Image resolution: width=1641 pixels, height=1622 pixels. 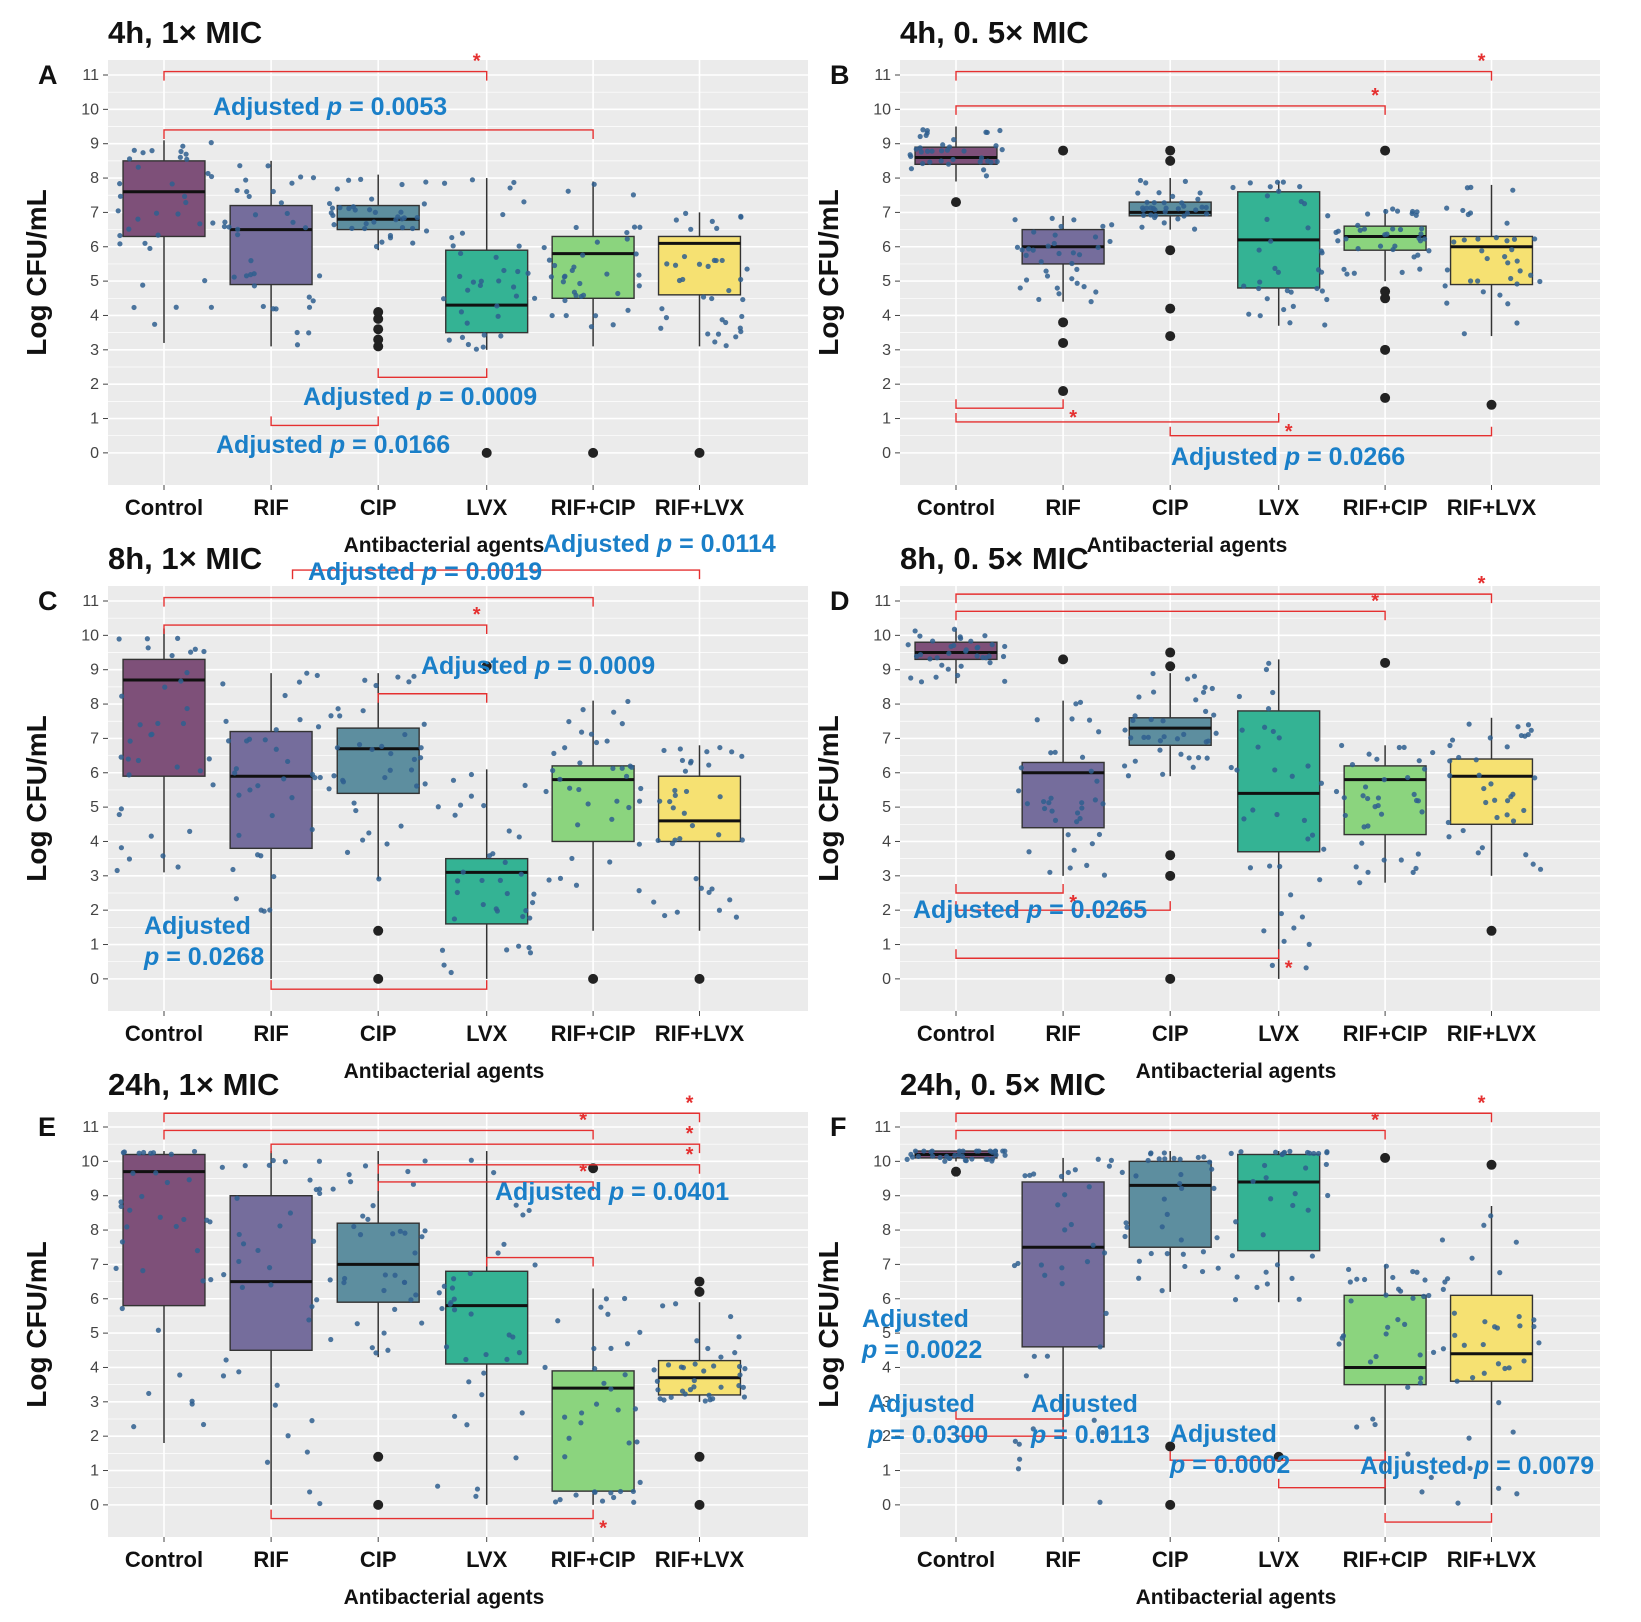 I want to click on panel-letter: C, so click(x=48, y=601).